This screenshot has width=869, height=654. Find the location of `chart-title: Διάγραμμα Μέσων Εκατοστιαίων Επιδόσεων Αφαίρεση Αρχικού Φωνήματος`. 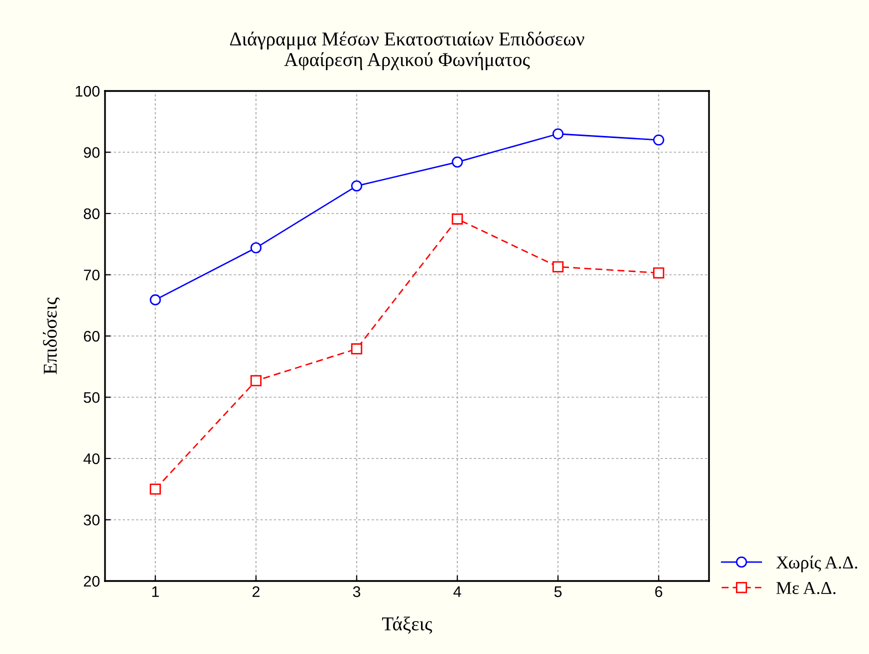

chart-title: Διάγραμμα Μέσων Εκατοστιαίων Επιδόσεων Αφαίρεση Αρχικού Φωνήματος is located at coordinates (407, 51).